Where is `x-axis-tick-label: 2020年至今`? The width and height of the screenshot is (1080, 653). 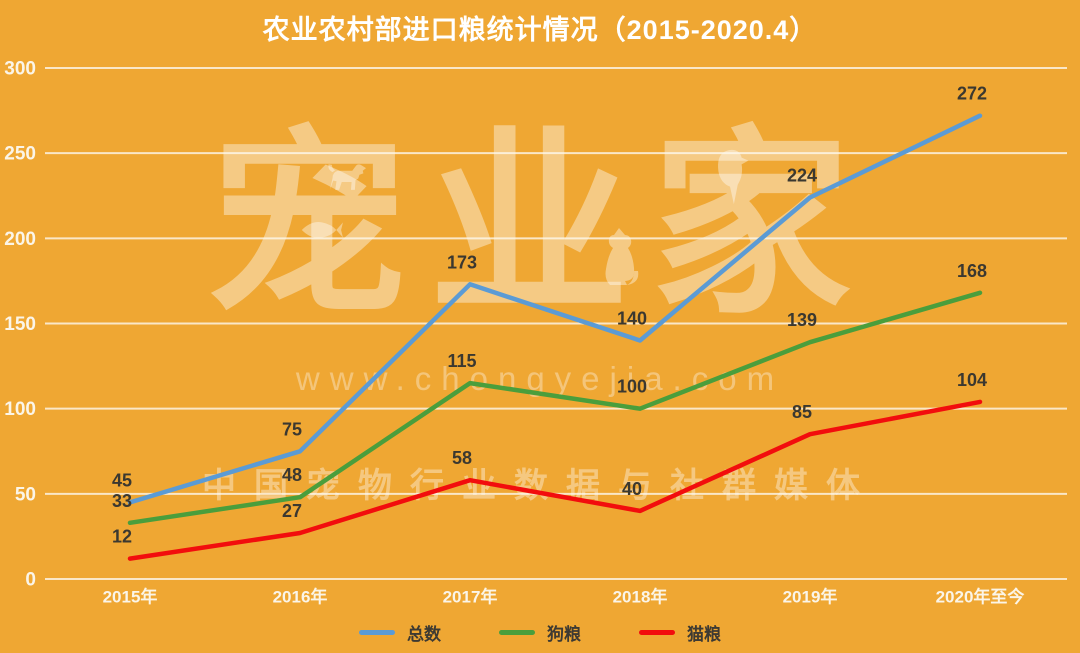 x-axis-tick-label: 2020年至今 is located at coordinates (980, 597).